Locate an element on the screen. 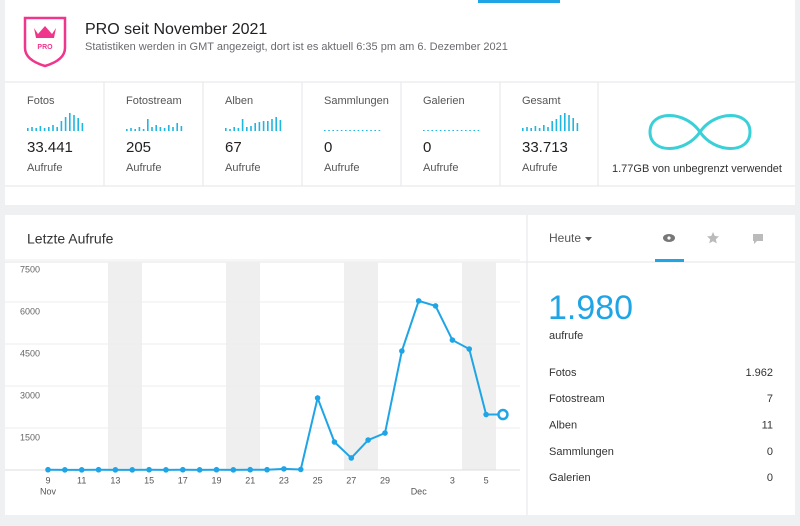  stat-label: Gesamt is located at coordinates (541, 101).